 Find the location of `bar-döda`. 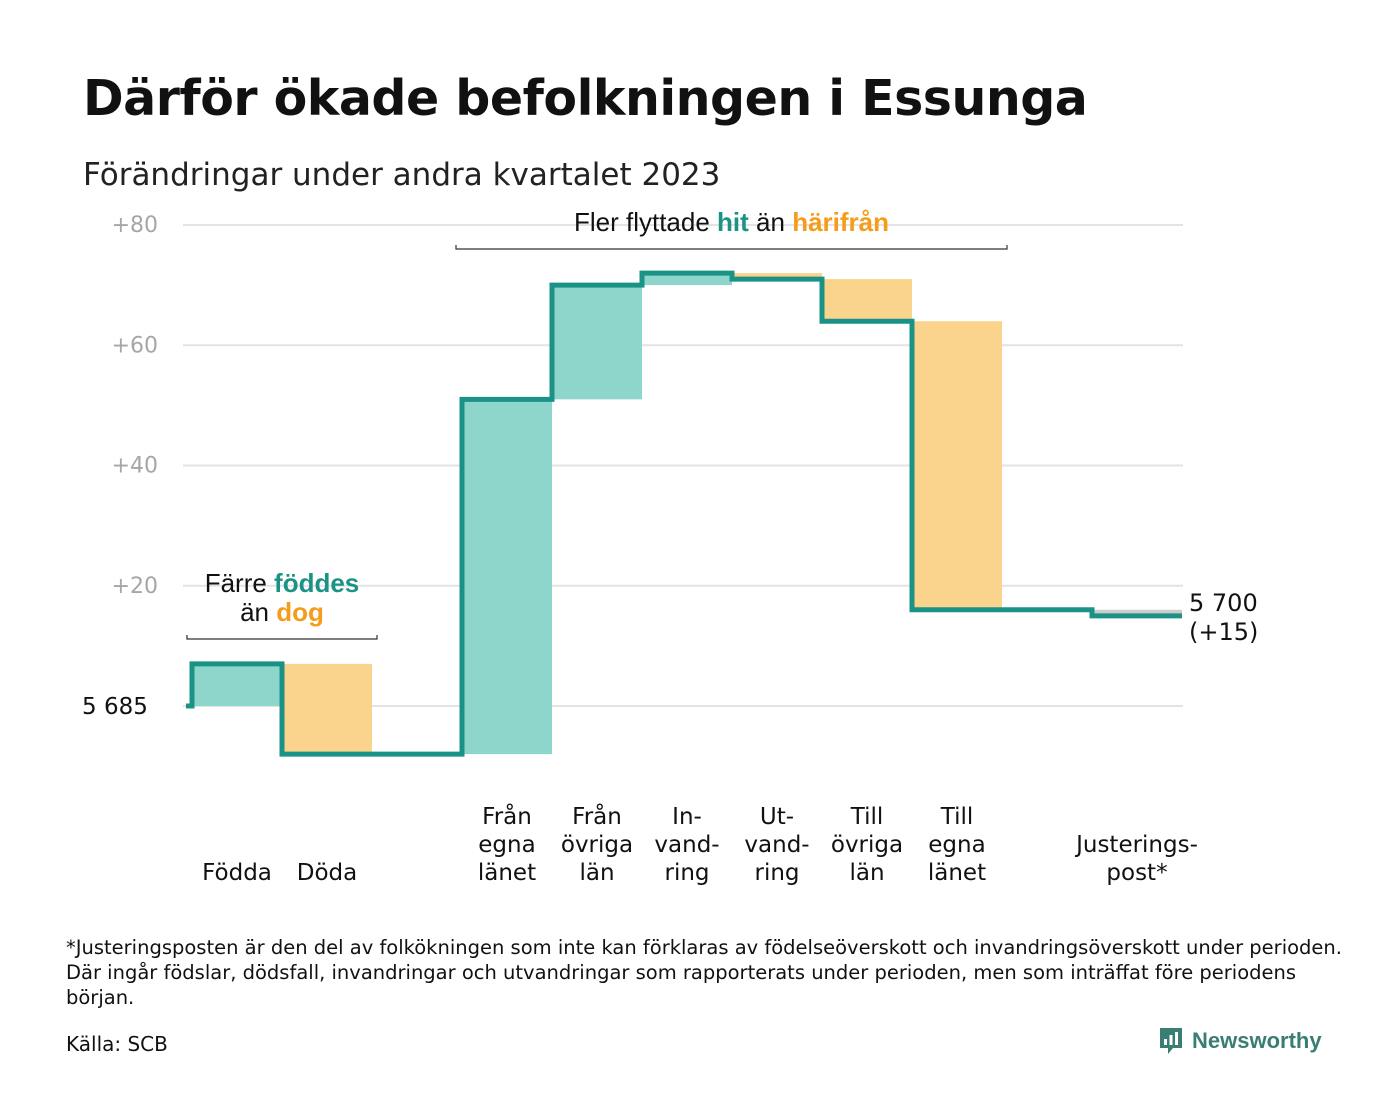

bar-döda is located at coordinates (327, 709).